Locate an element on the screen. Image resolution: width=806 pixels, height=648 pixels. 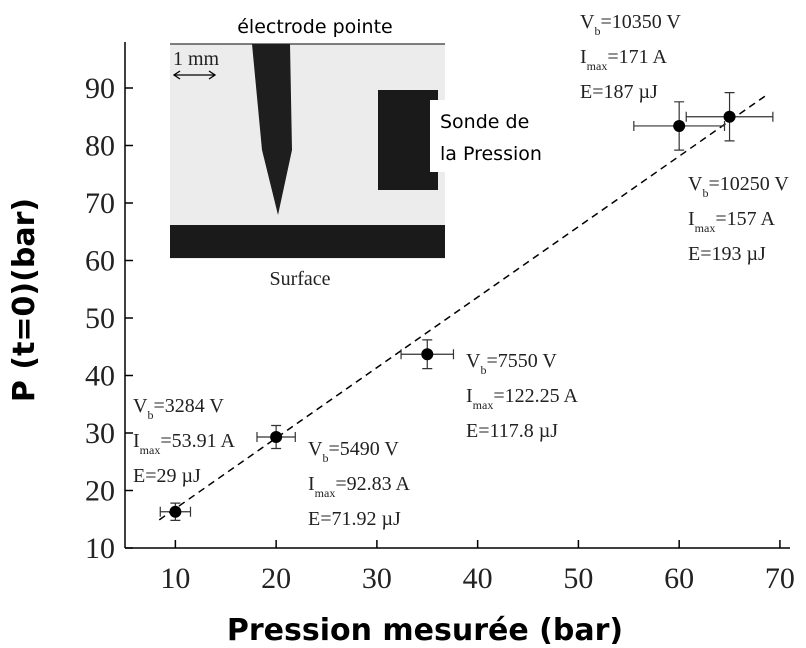
annotation: E=193 µJ is located at coordinates (727, 254).